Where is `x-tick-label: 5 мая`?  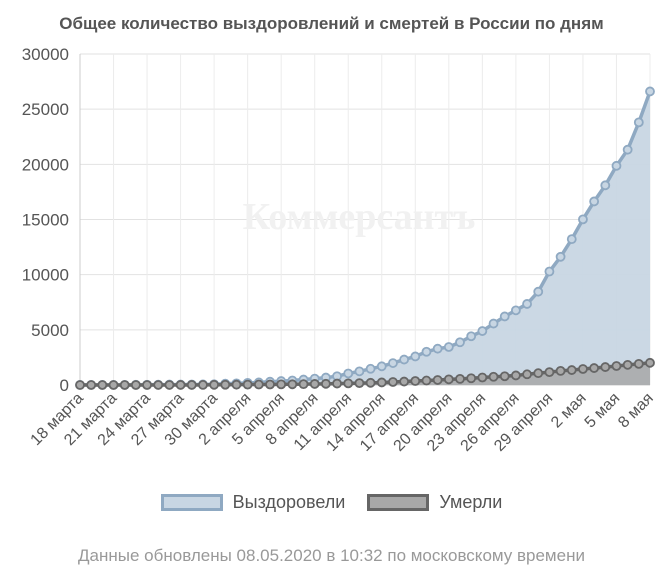
x-tick-label: 5 мая is located at coordinates (603, 411).